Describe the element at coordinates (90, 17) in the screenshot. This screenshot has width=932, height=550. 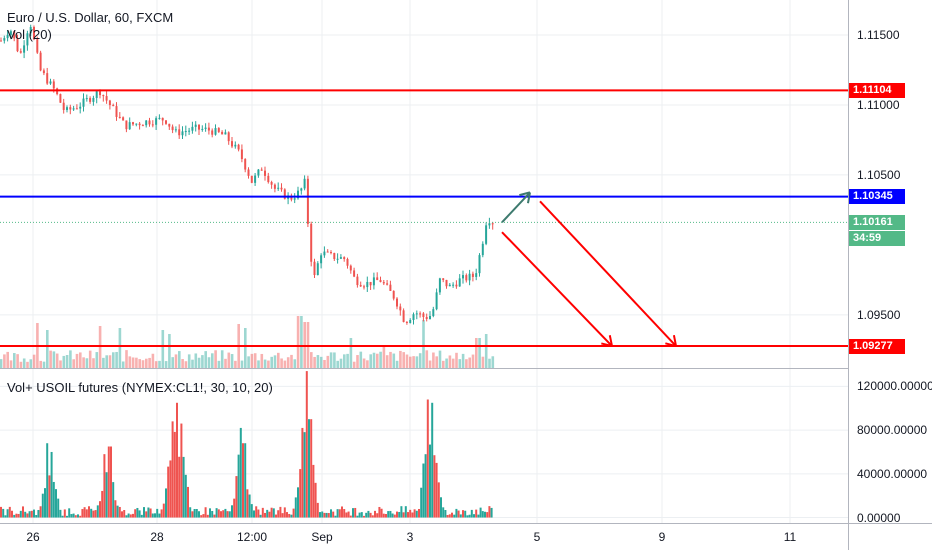
I see `symbol-title: Euro / U.S. Dollar, 60, FXCM` at that location.